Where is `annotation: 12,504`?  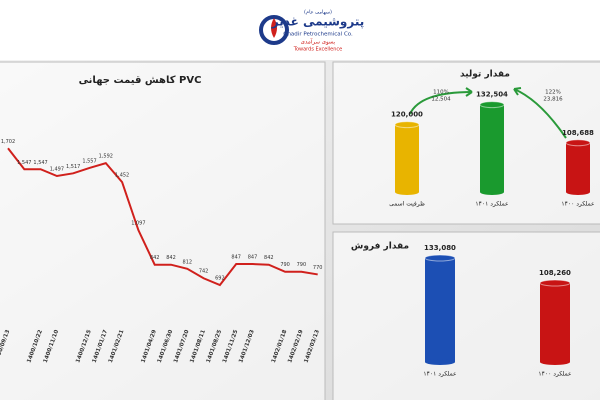 annotation: 12,504 is located at coordinates (441, 100).